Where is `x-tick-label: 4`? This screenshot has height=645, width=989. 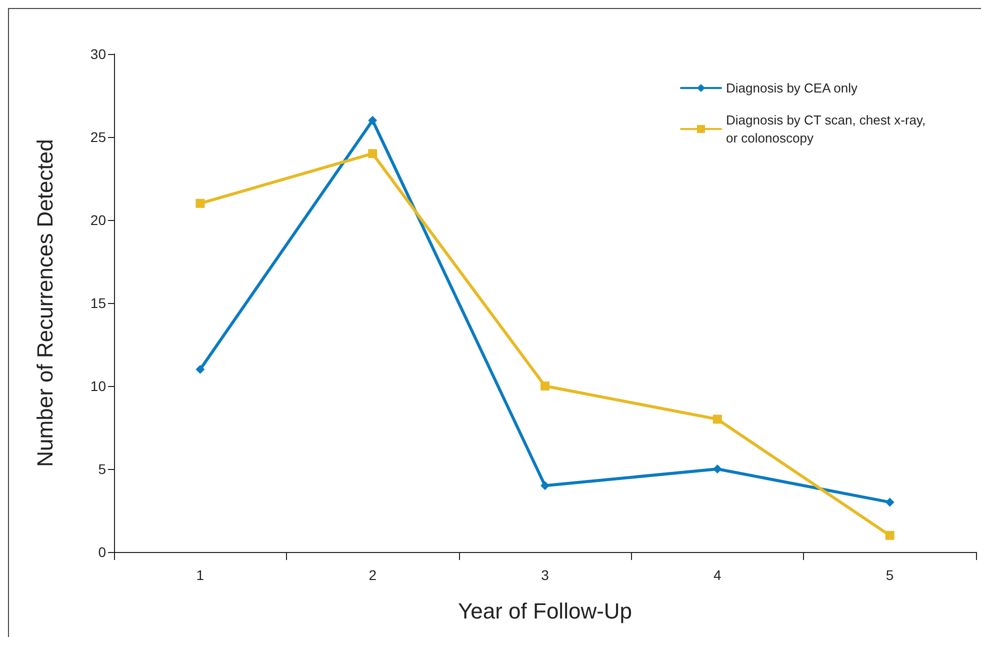 x-tick-label: 4 is located at coordinates (718, 575).